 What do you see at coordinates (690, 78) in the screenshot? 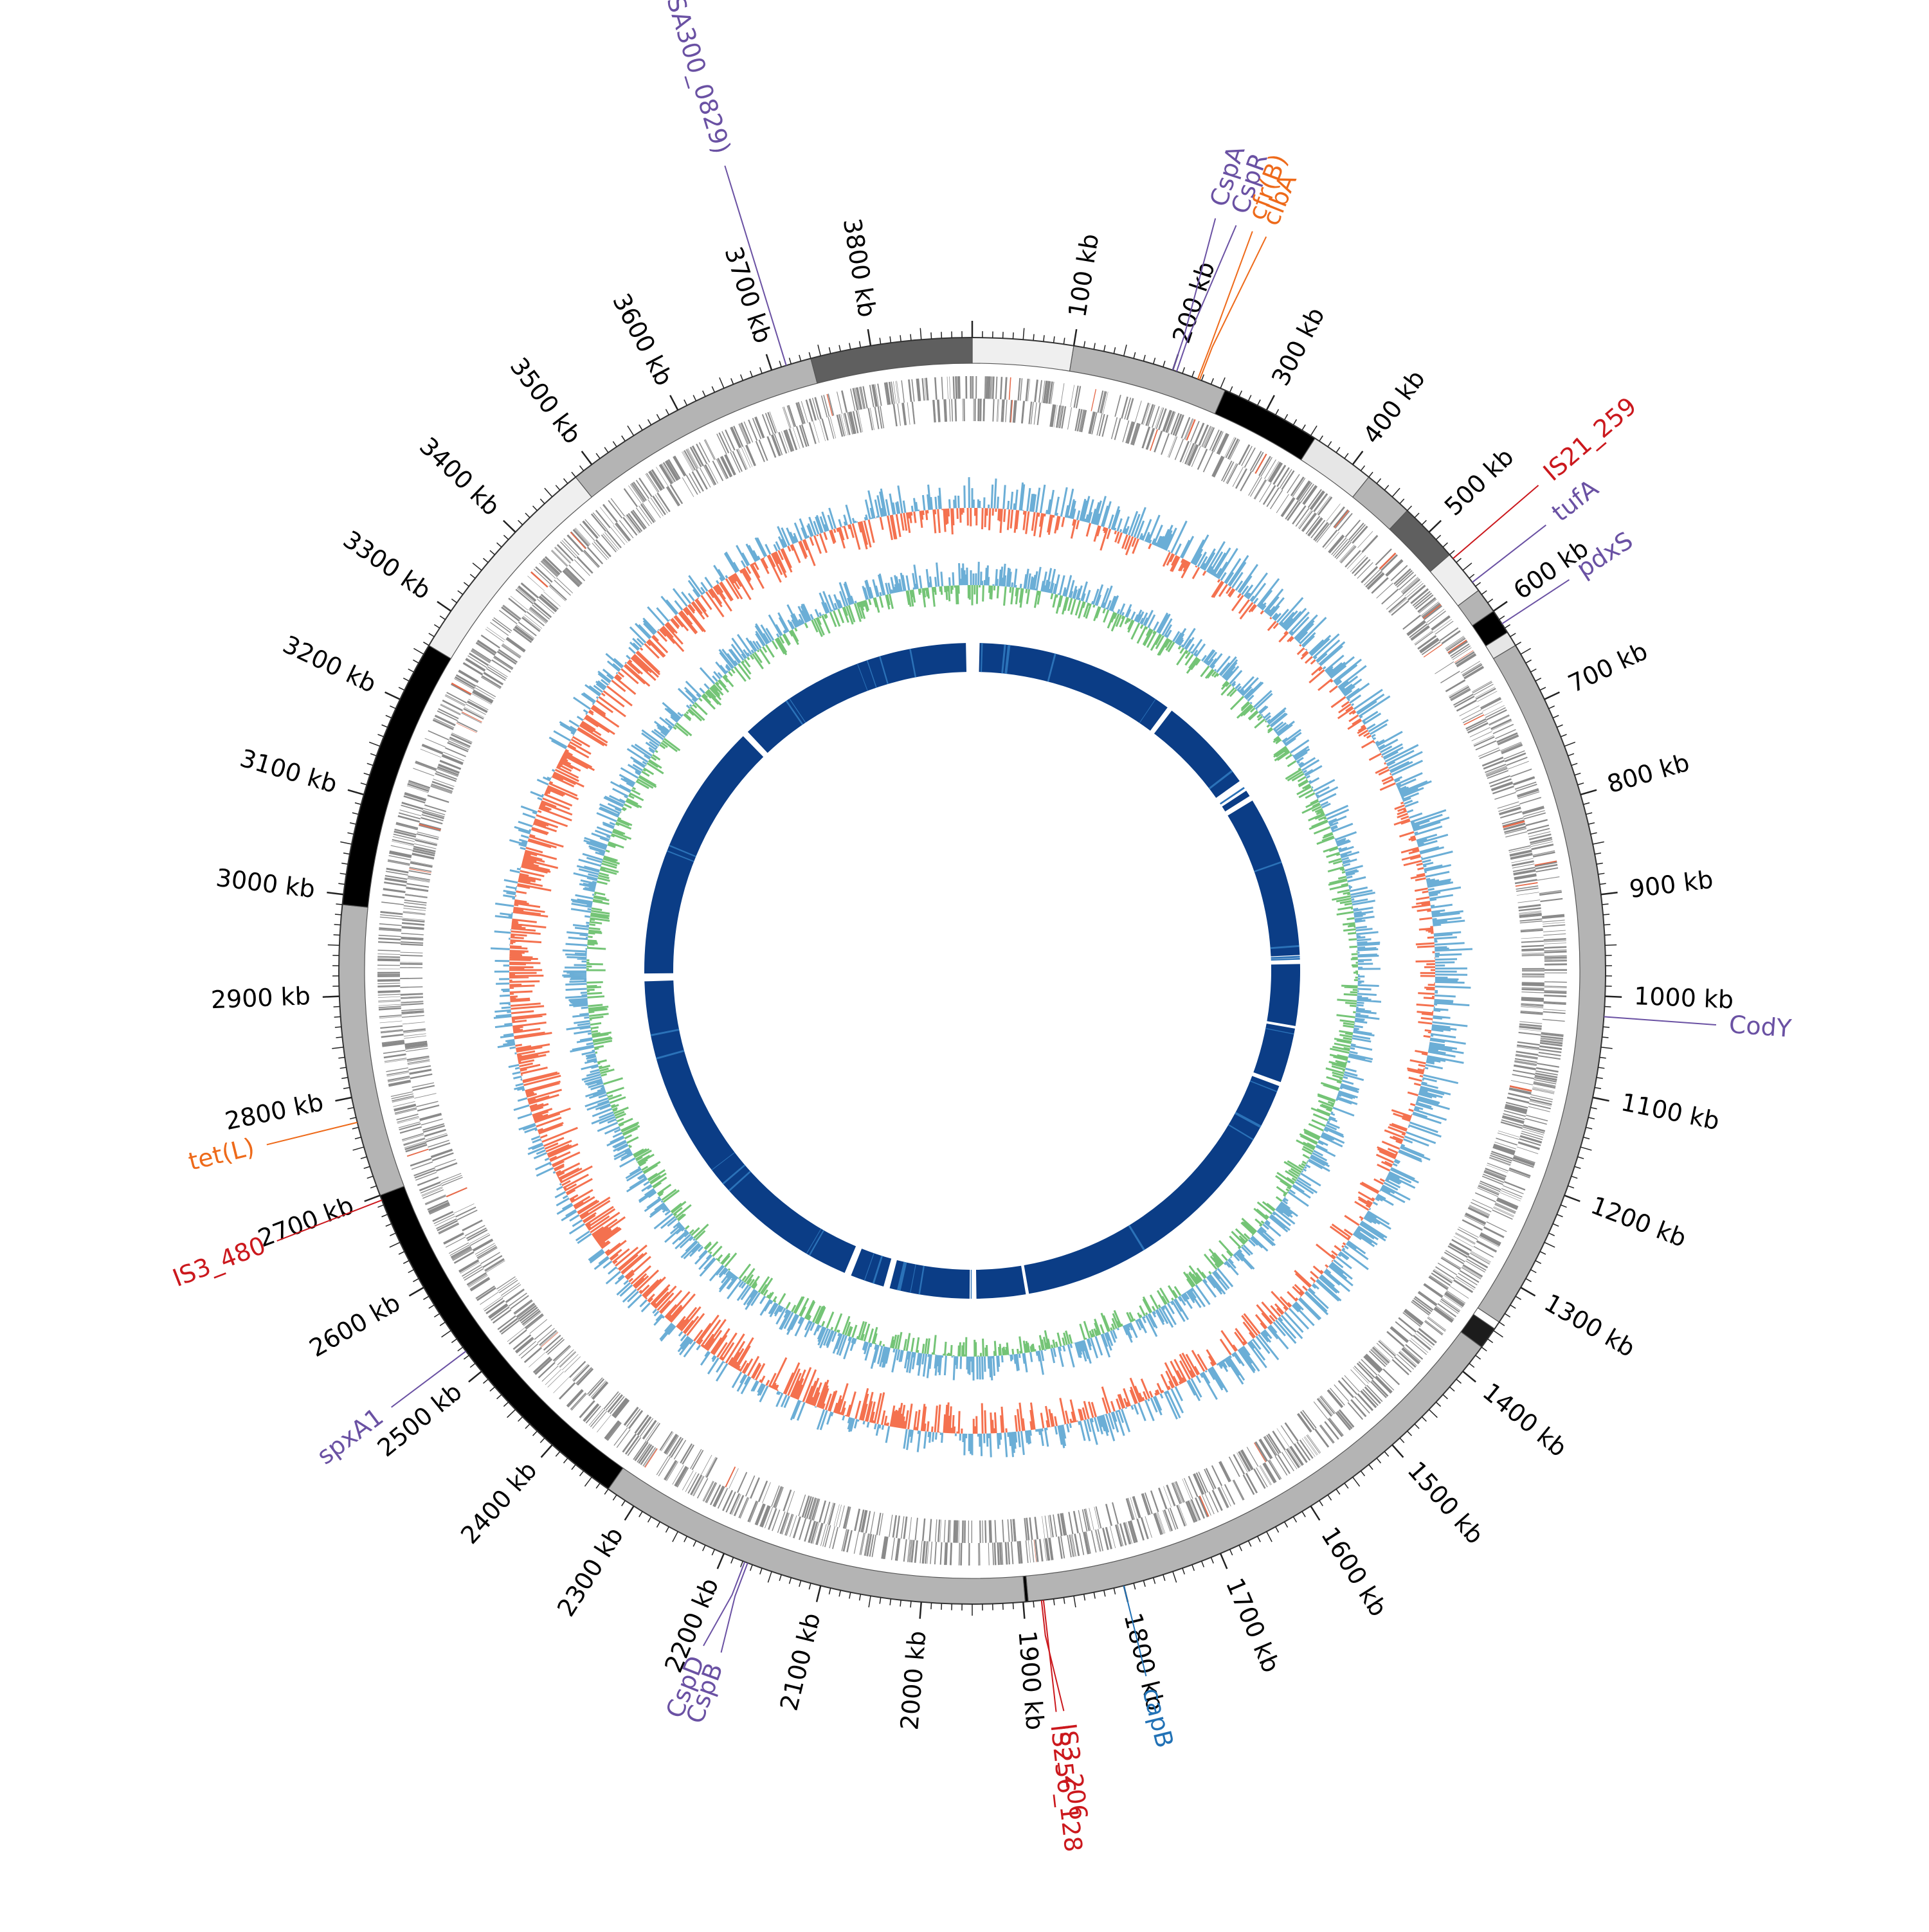
I see `annotation-label: (SAUSA300_0829)` at bounding box center [690, 78].